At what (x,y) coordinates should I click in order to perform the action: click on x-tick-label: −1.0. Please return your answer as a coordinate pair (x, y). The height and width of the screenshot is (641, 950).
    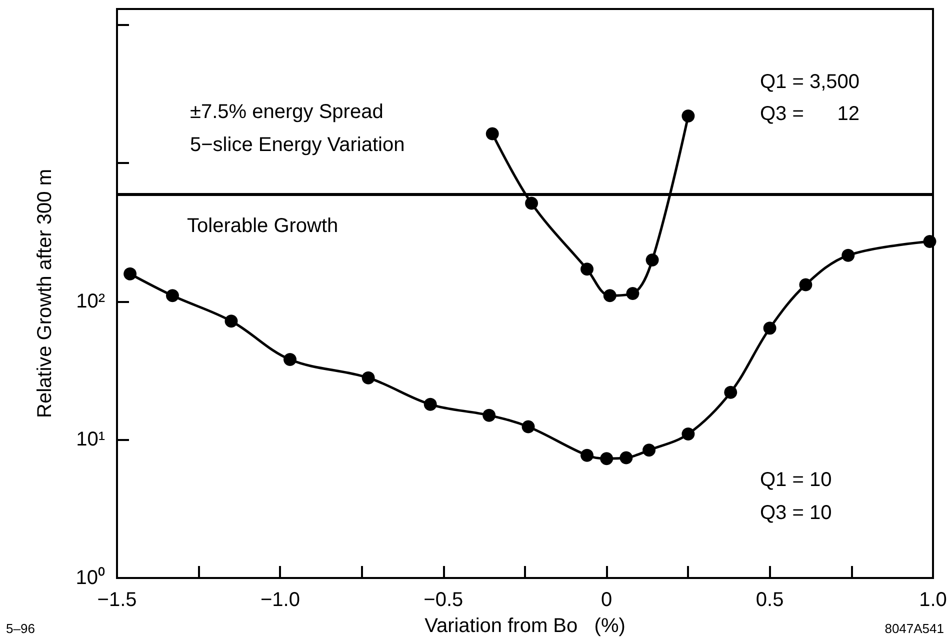
    Looking at the image, I should click on (280, 600).